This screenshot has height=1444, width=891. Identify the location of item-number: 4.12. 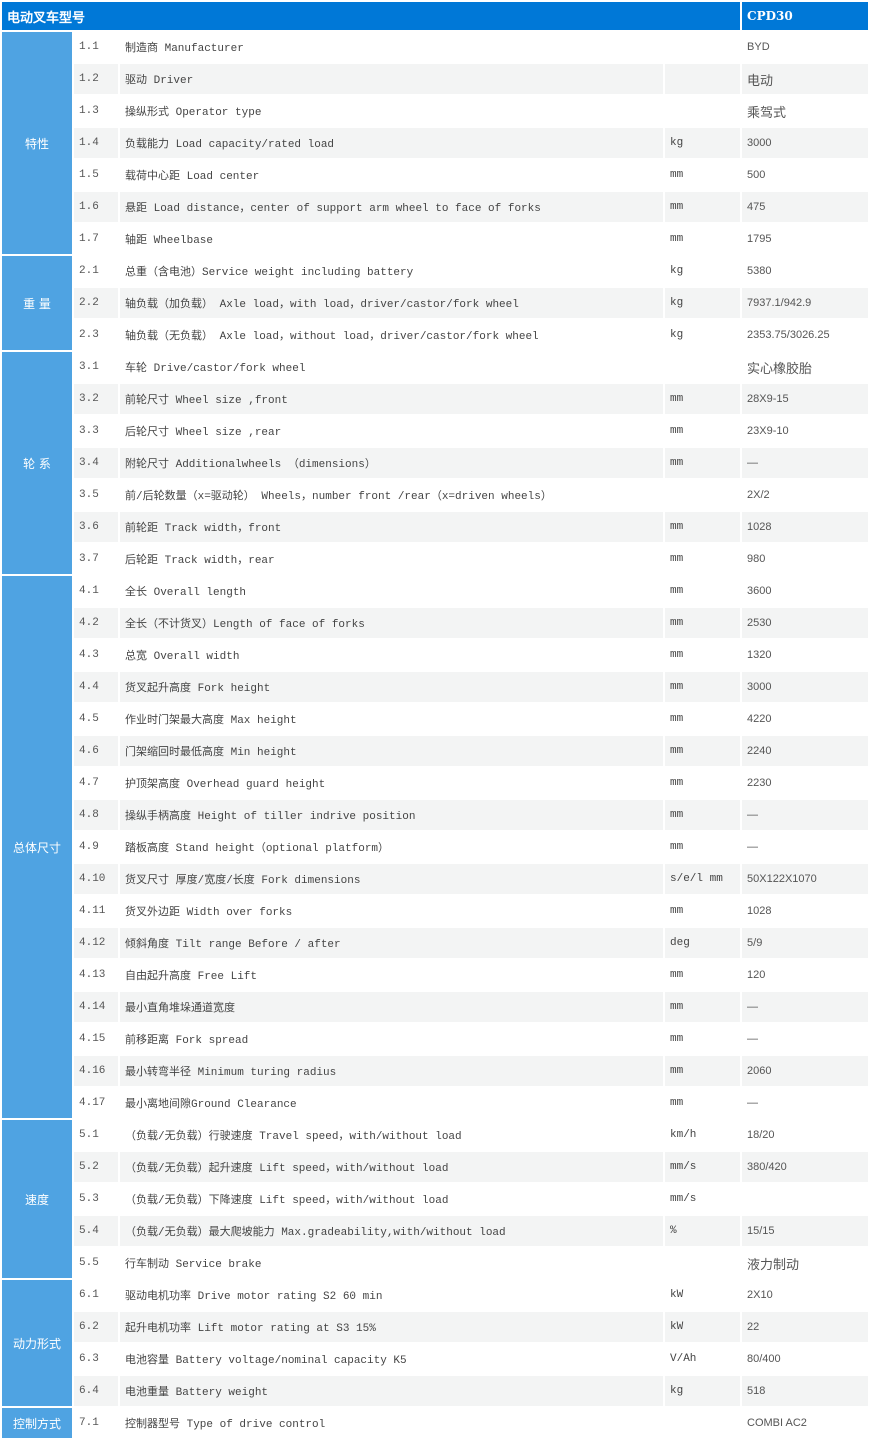
(96, 943).